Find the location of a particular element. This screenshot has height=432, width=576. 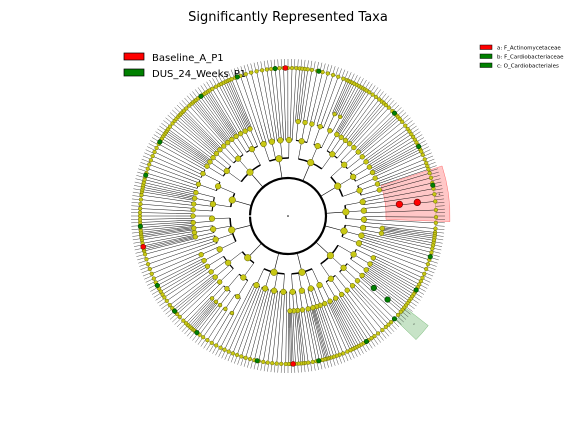

legend-swatch-baseline is located at coordinates (134, 56).